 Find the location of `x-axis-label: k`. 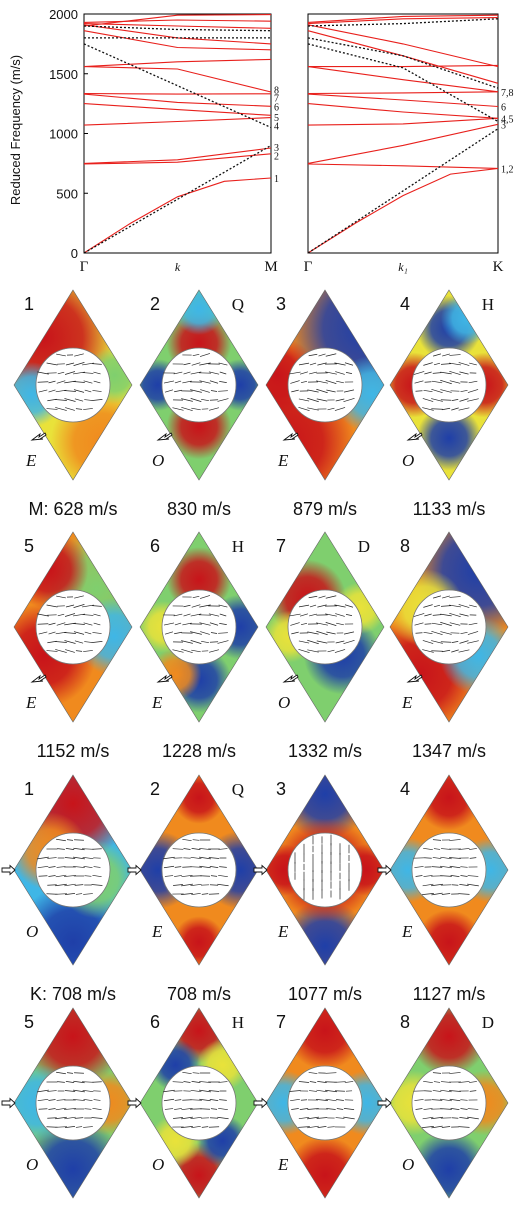

x-axis-label: k is located at coordinates (178, 267).